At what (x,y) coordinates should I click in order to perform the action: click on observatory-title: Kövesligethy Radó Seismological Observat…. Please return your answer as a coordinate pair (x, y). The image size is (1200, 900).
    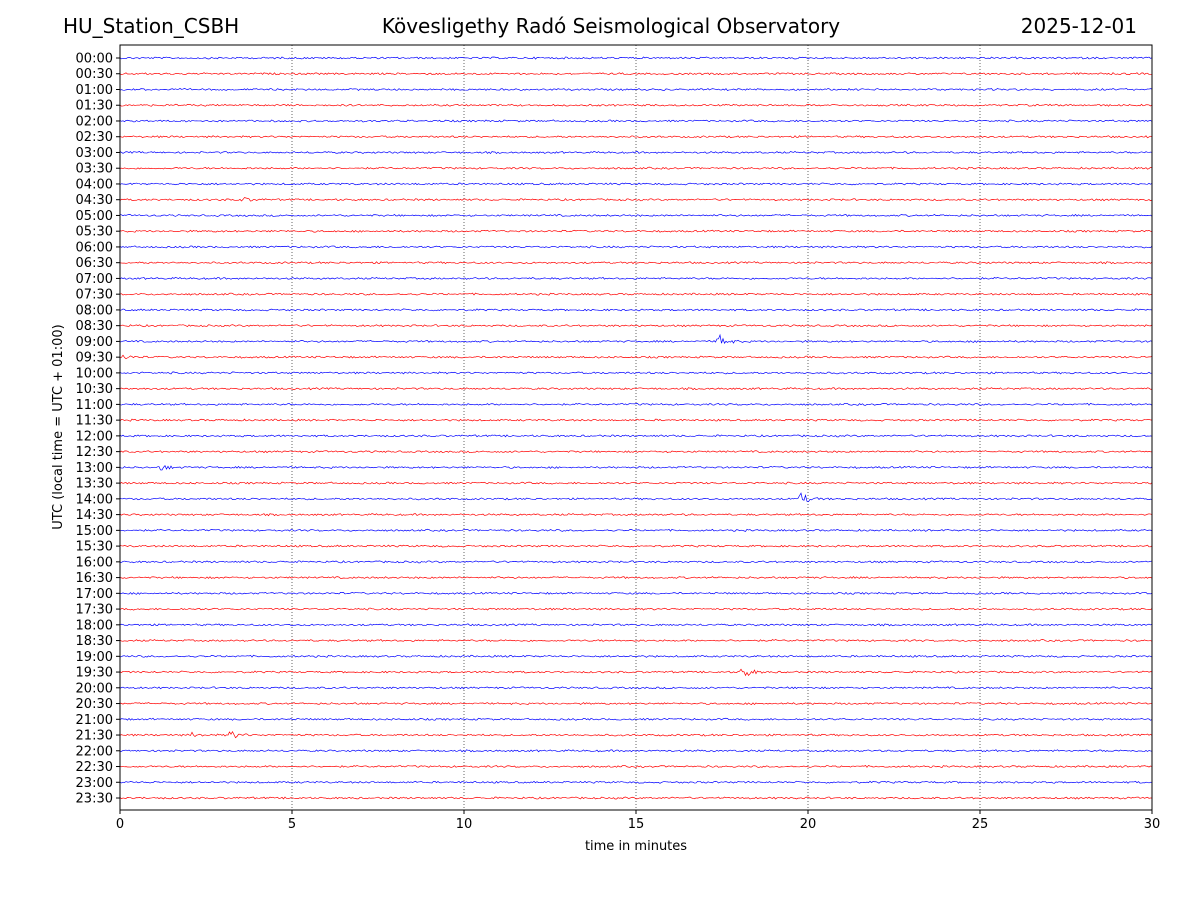
    Looking at the image, I should click on (611, 26).